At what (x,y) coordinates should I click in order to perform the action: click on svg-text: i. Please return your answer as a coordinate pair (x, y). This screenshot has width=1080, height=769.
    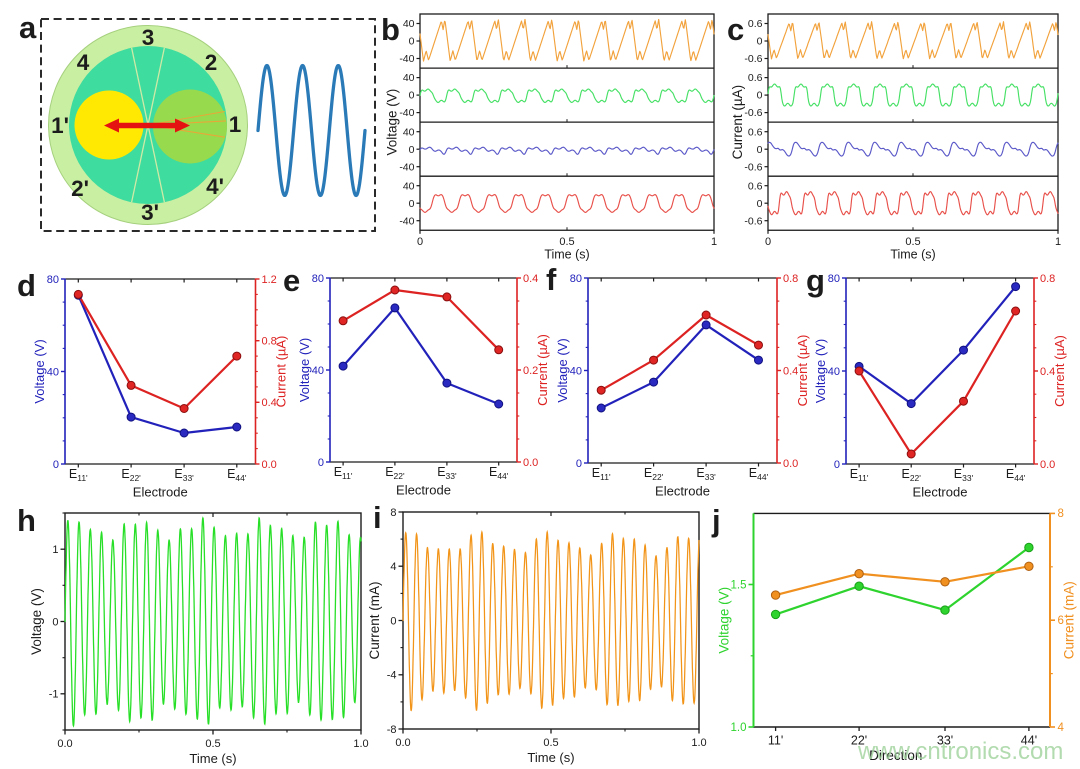
    Looking at the image, I should click on (377, 517).